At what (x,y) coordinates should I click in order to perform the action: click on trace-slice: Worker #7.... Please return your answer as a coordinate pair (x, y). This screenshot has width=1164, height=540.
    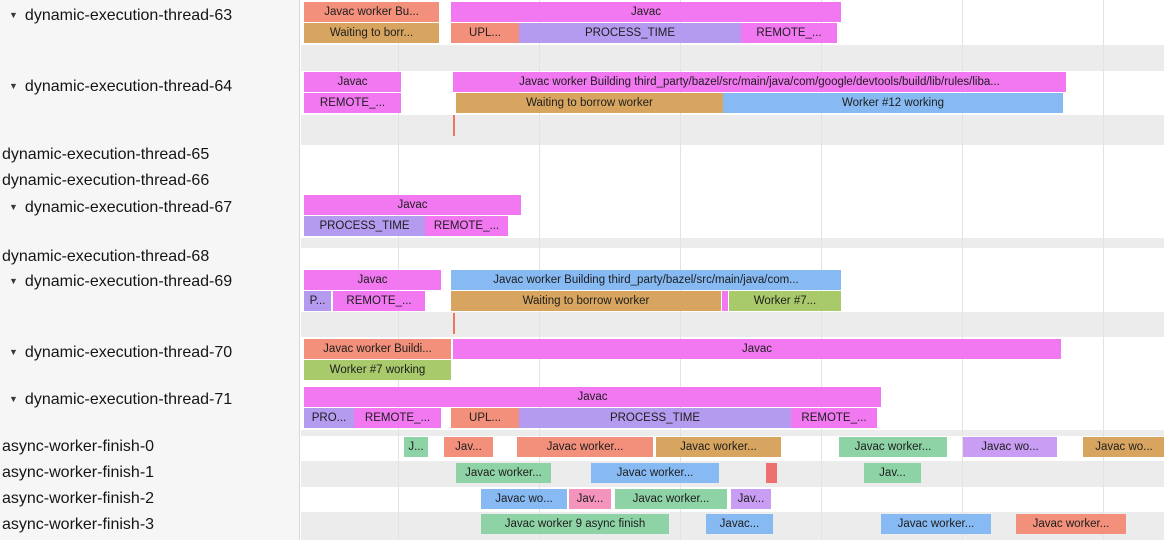
    Looking at the image, I should click on (785, 301).